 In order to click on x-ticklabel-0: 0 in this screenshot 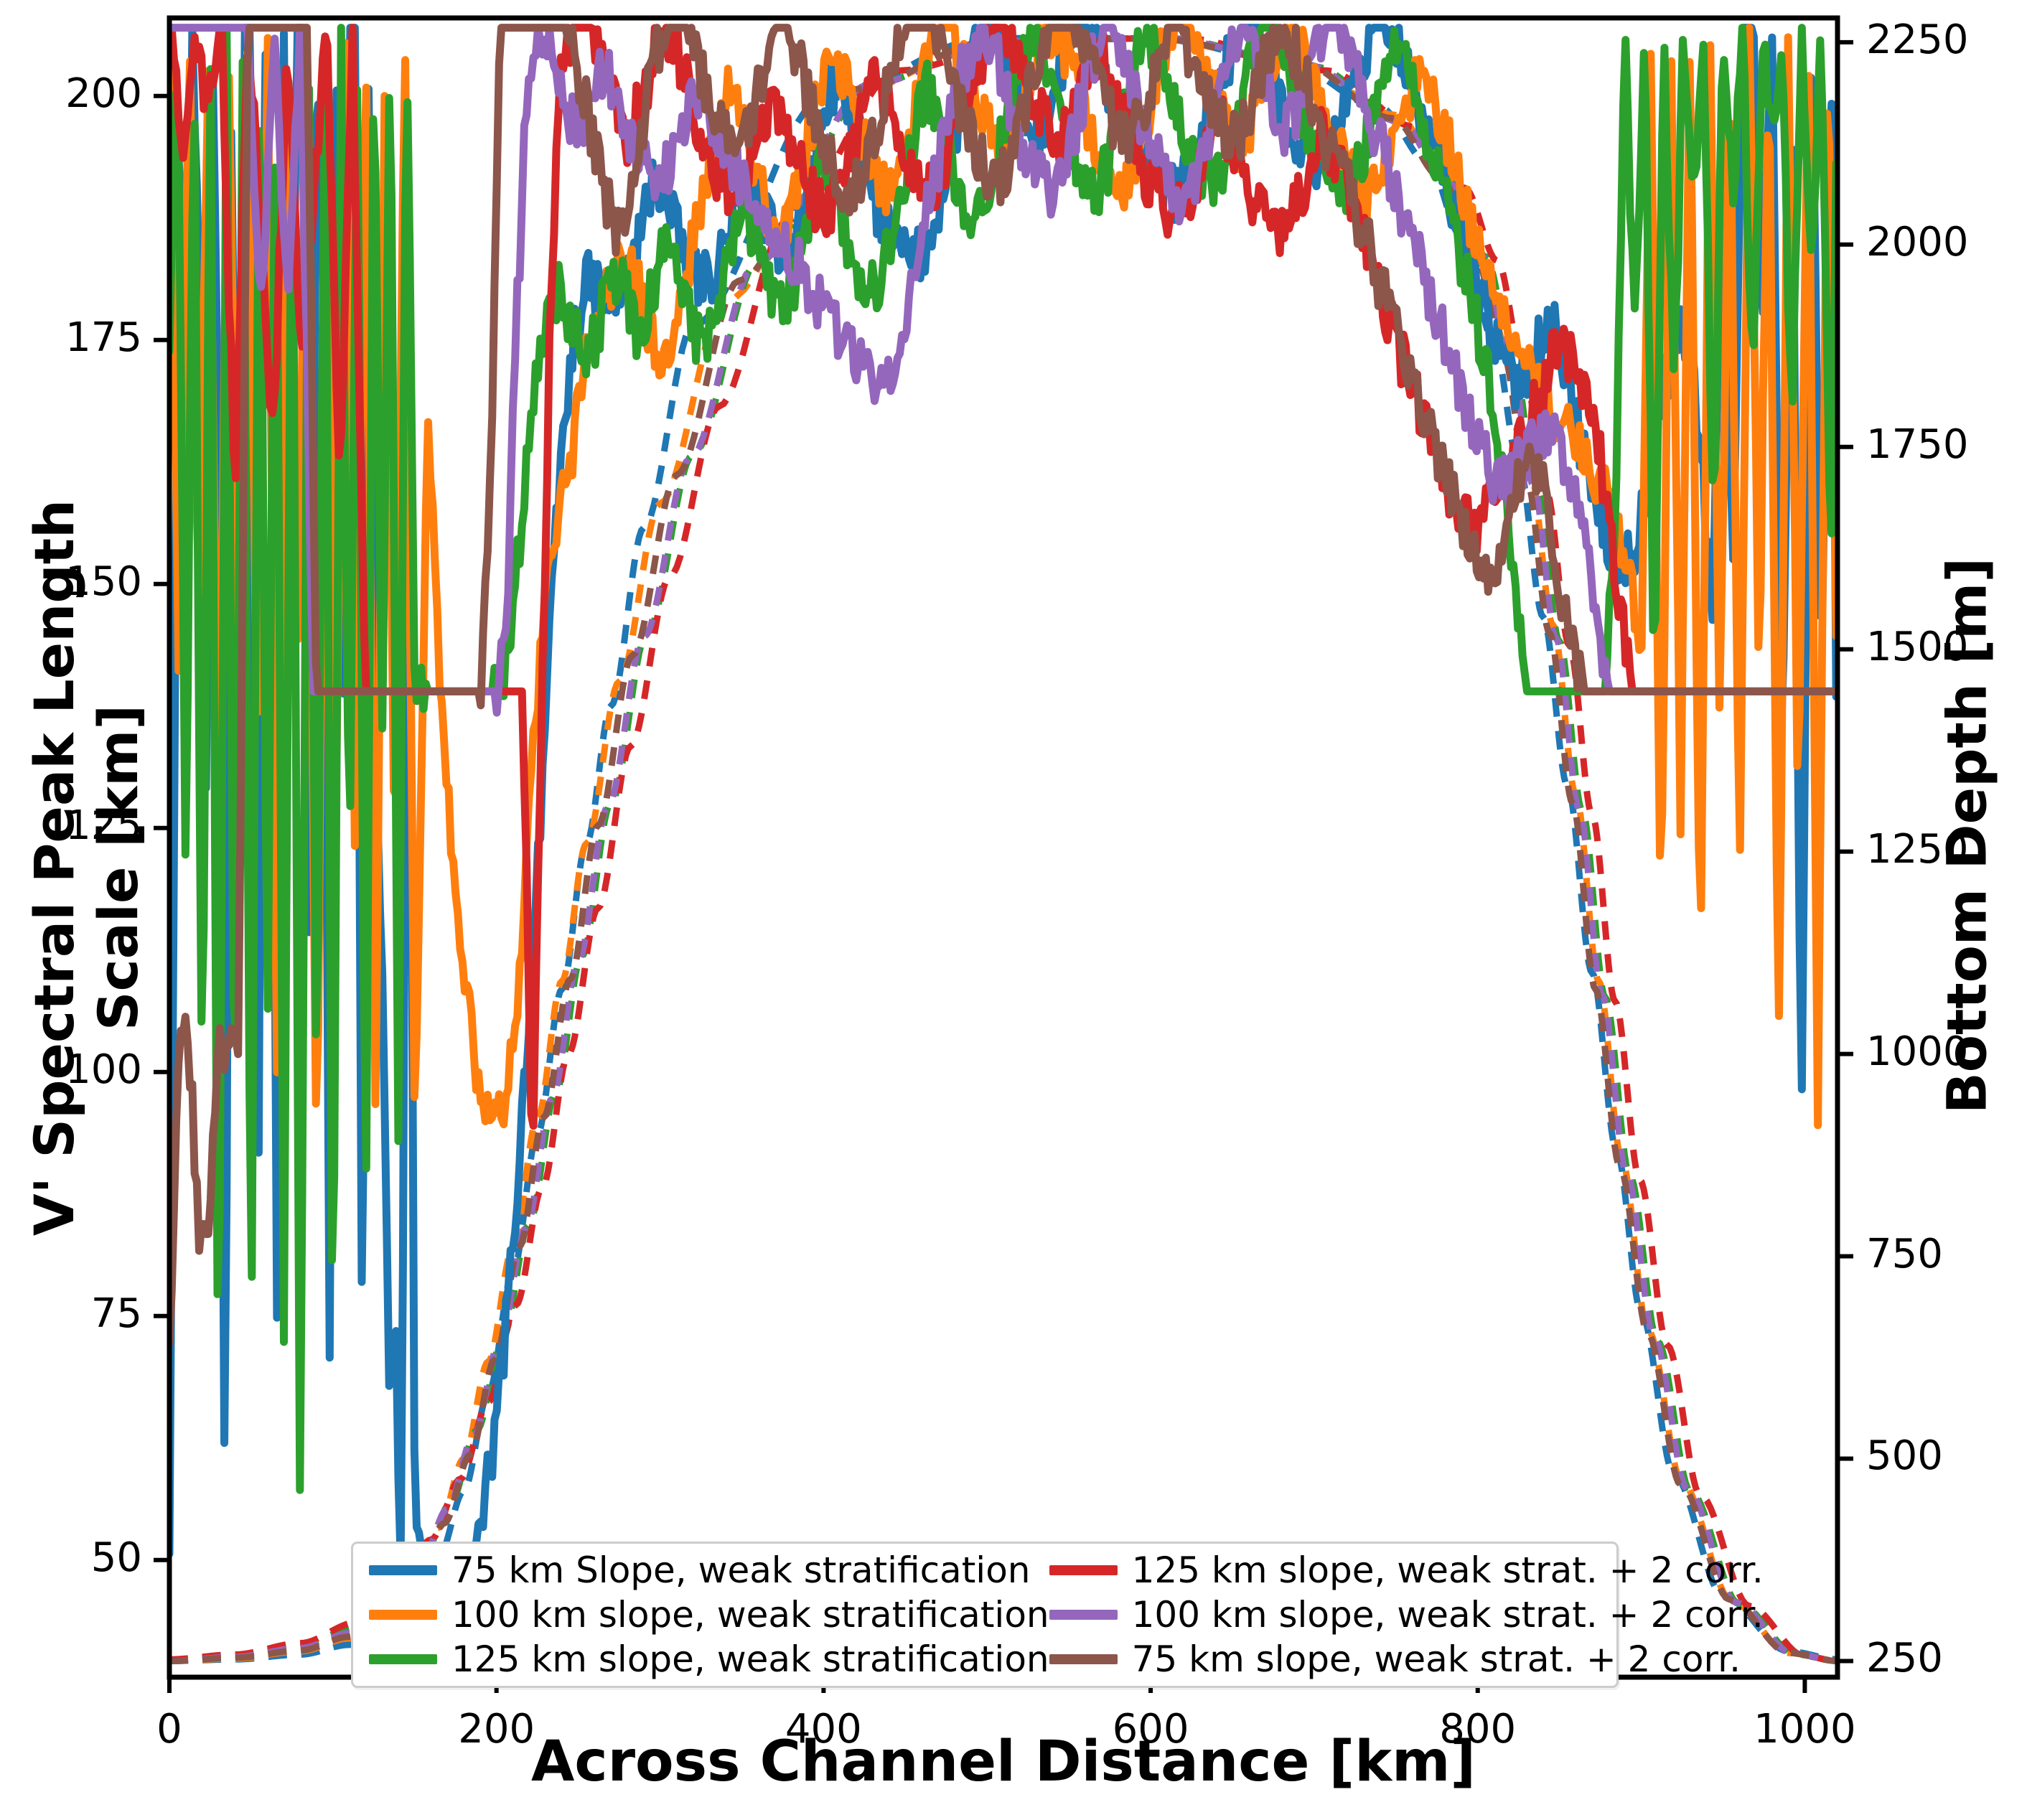, I will do `click(169, 1729)`.